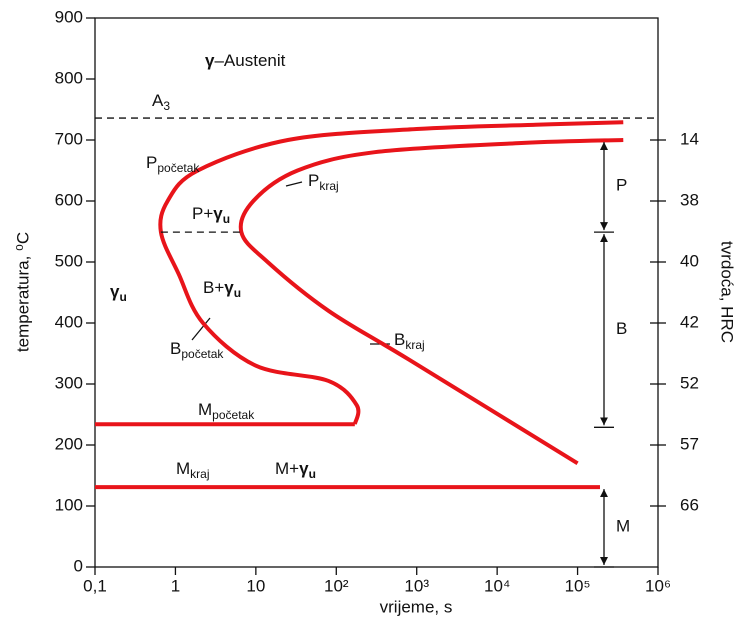 The width and height of the screenshot is (738, 627). Describe the element at coordinates (689, 504) in the screenshot. I see `y2-tick-label: 66` at that location.